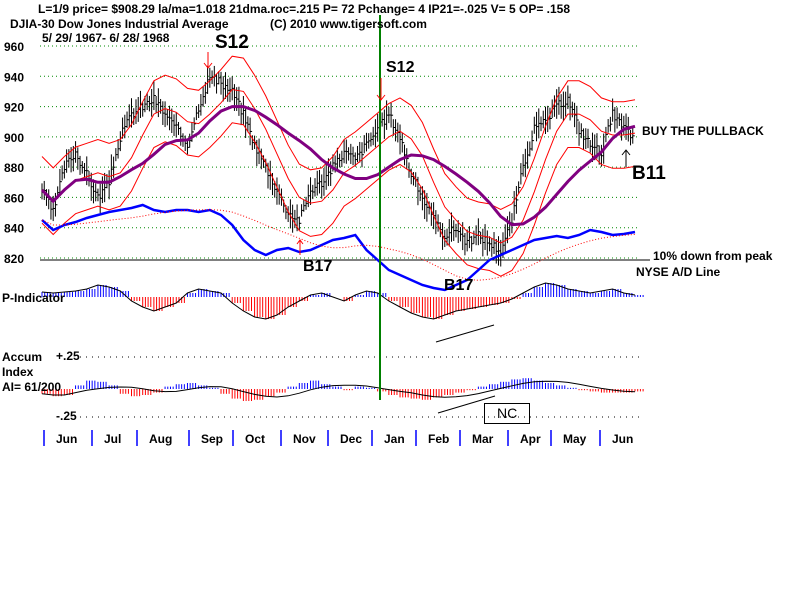  Describe the element at coordinates (119, 24) in the screenshot. I see `header-title: DJIA-30 Dow Jones Industrial Average` at that location.